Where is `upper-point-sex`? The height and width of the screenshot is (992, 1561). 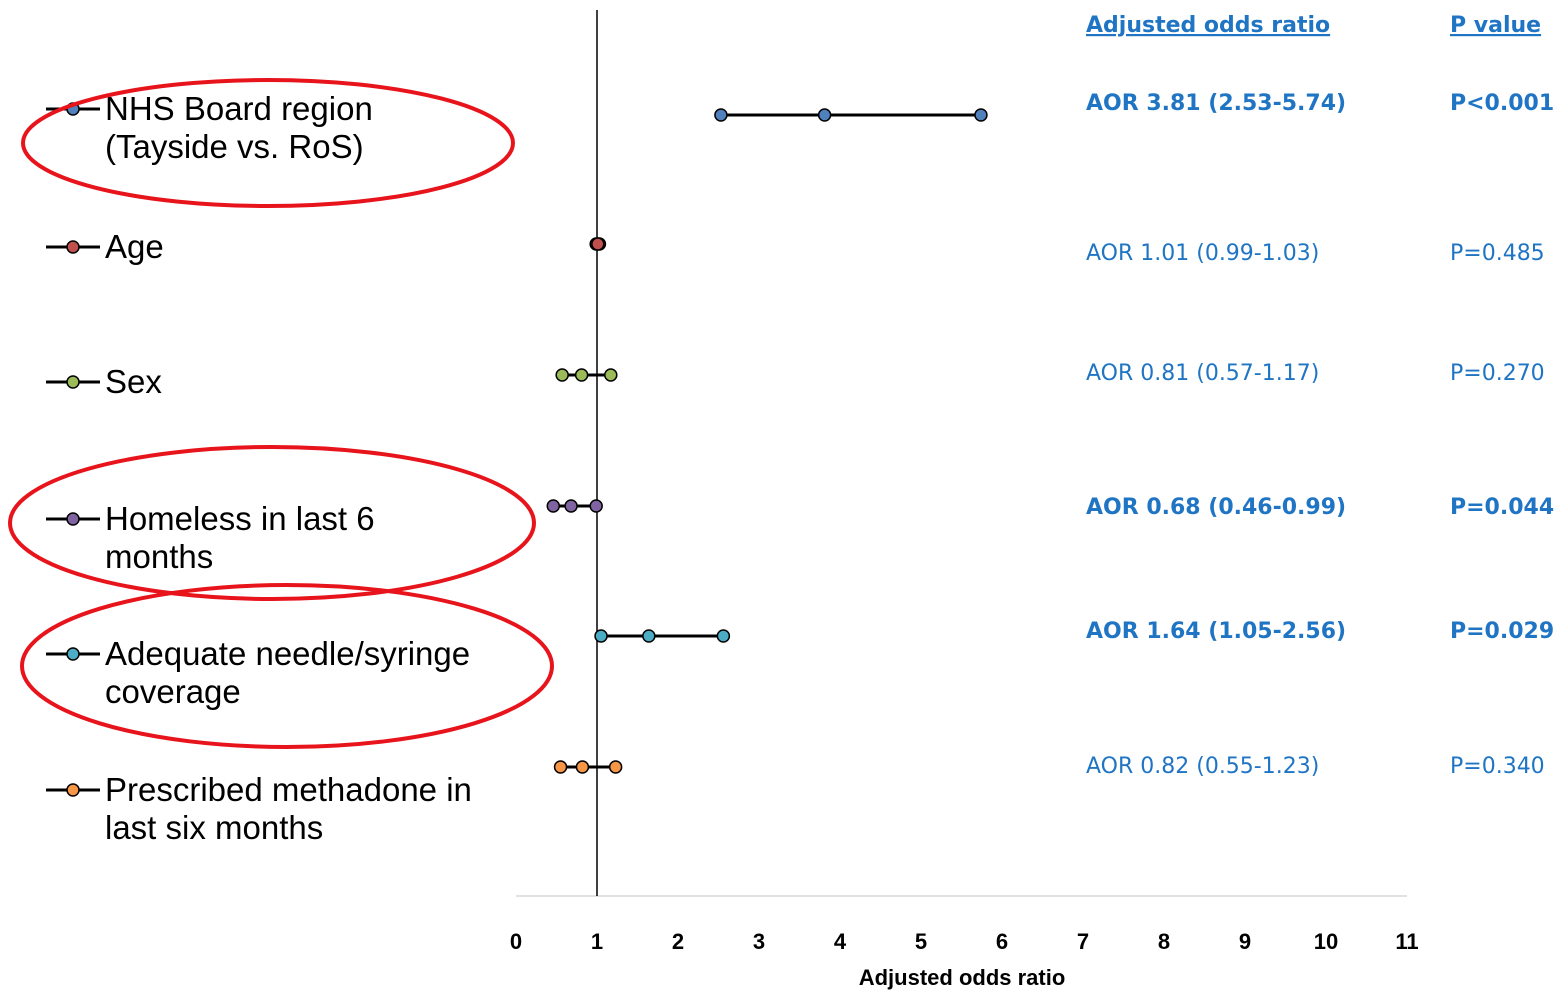
upper-point-sex is located at coordinates (611, 375).